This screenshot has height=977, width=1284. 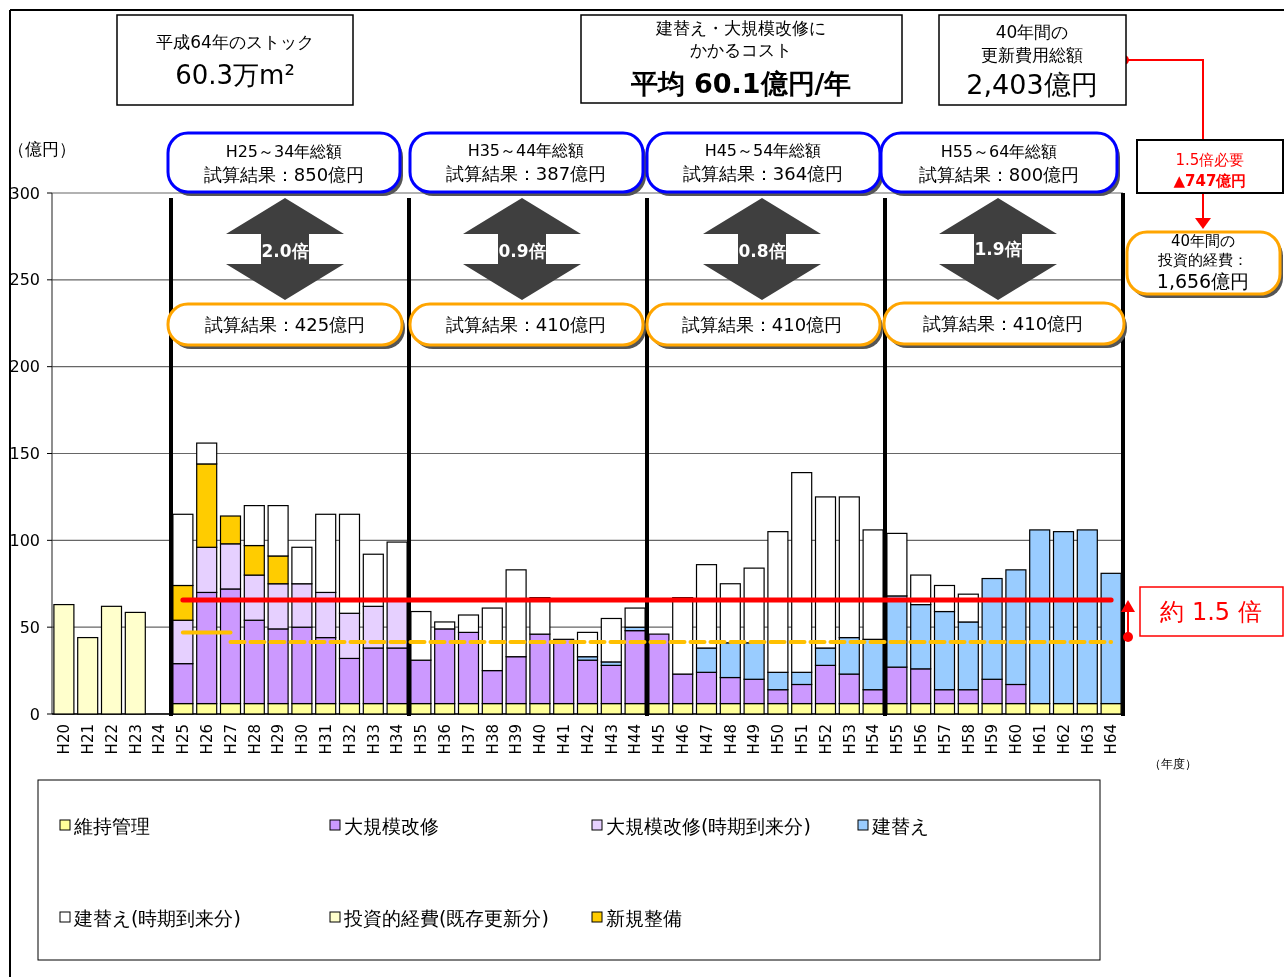 What do you see at coordinates (29, 627) in the screenshot?
I see `y-tick-label: 50` at bounding box center [29, 627].